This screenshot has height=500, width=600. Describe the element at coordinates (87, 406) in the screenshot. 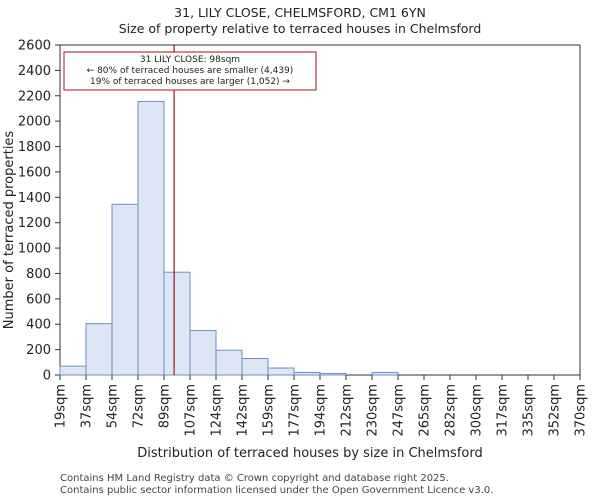

I see `x-tick-label: 37sqm` at that location.